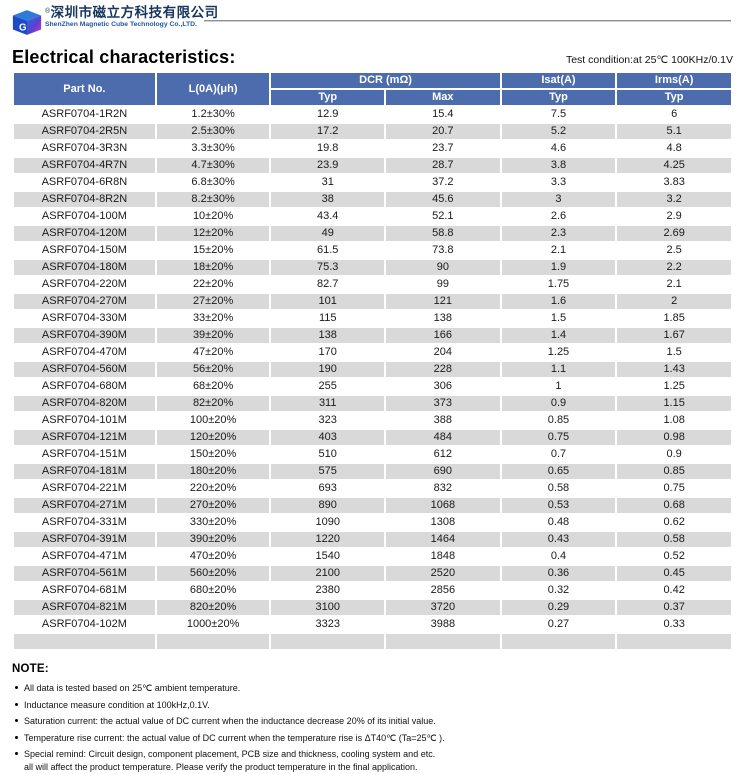 The width and height of the screenshot is (744, 774). Describe the element at coordinates (674, 284) in the screenshot. I see `cell-irms-typ: 2.1` at that location.